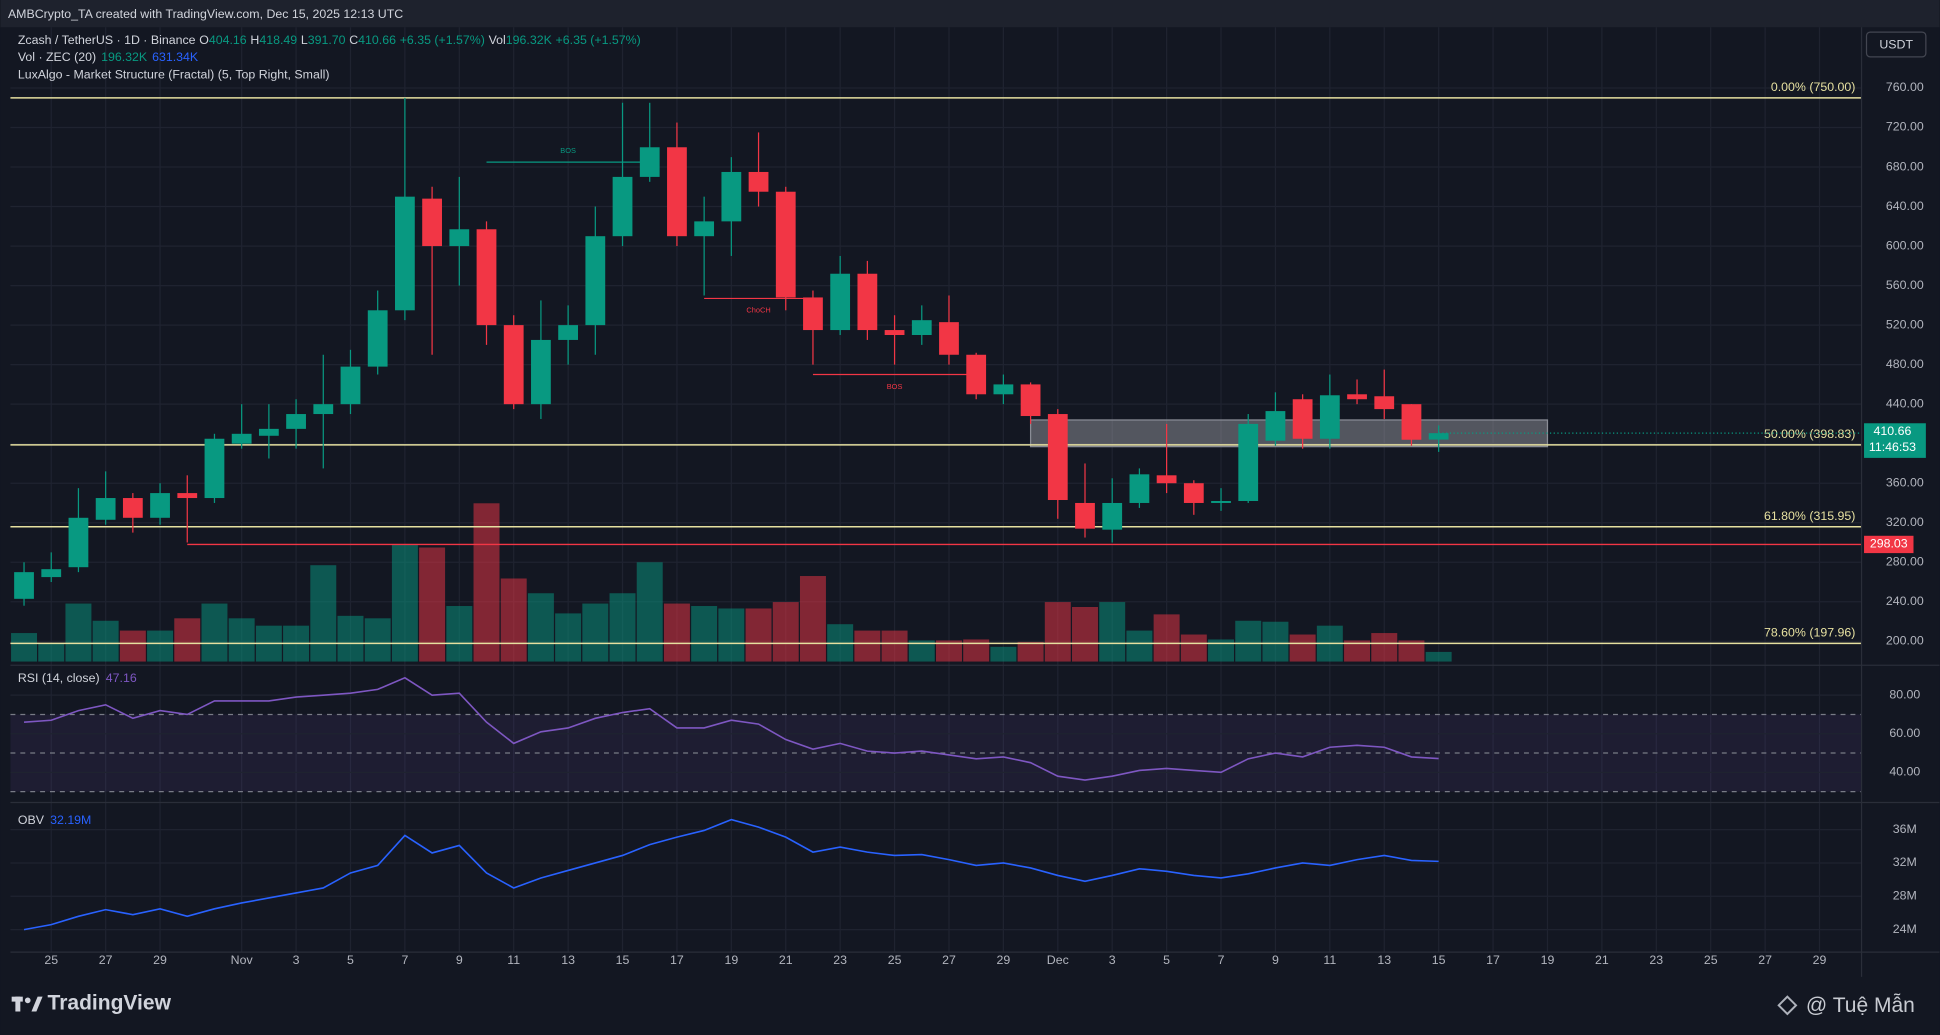 The height and width of the screenshot is (1035, 1940). What do you see at coordinates (1905, 87) in the screenshot?
I see `y-tick-label: 760.00` at bounding box center [1905, 87].